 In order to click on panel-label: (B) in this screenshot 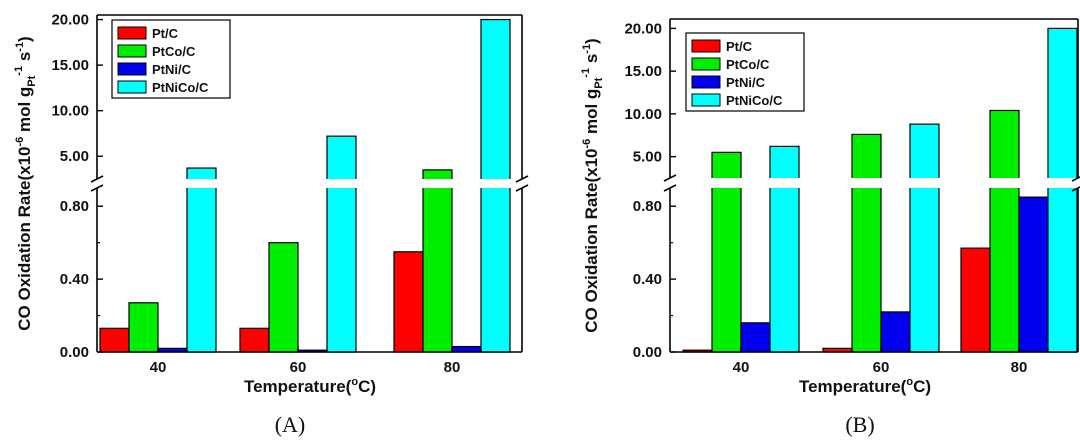, I will do `click(859, 424)`.